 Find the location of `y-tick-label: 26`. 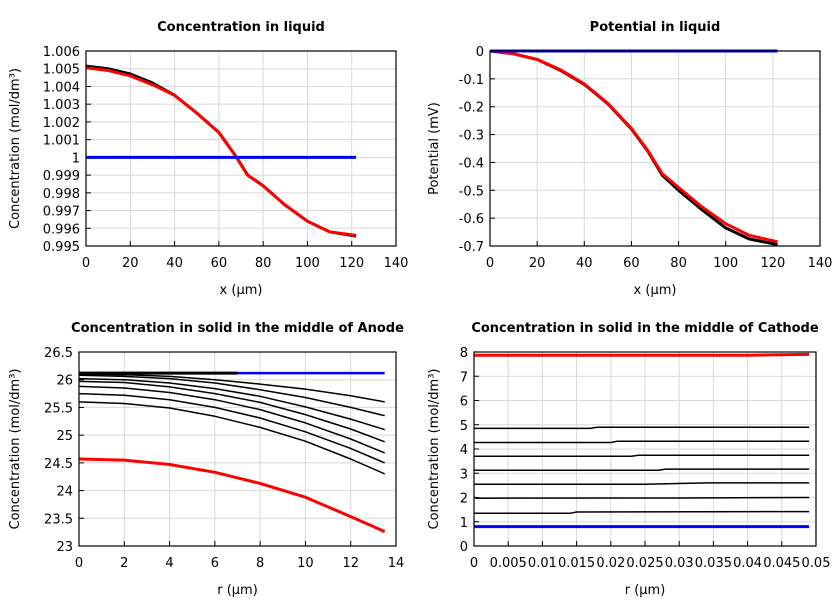

y-tick-label: 26 is located at coordinates (64, 381).